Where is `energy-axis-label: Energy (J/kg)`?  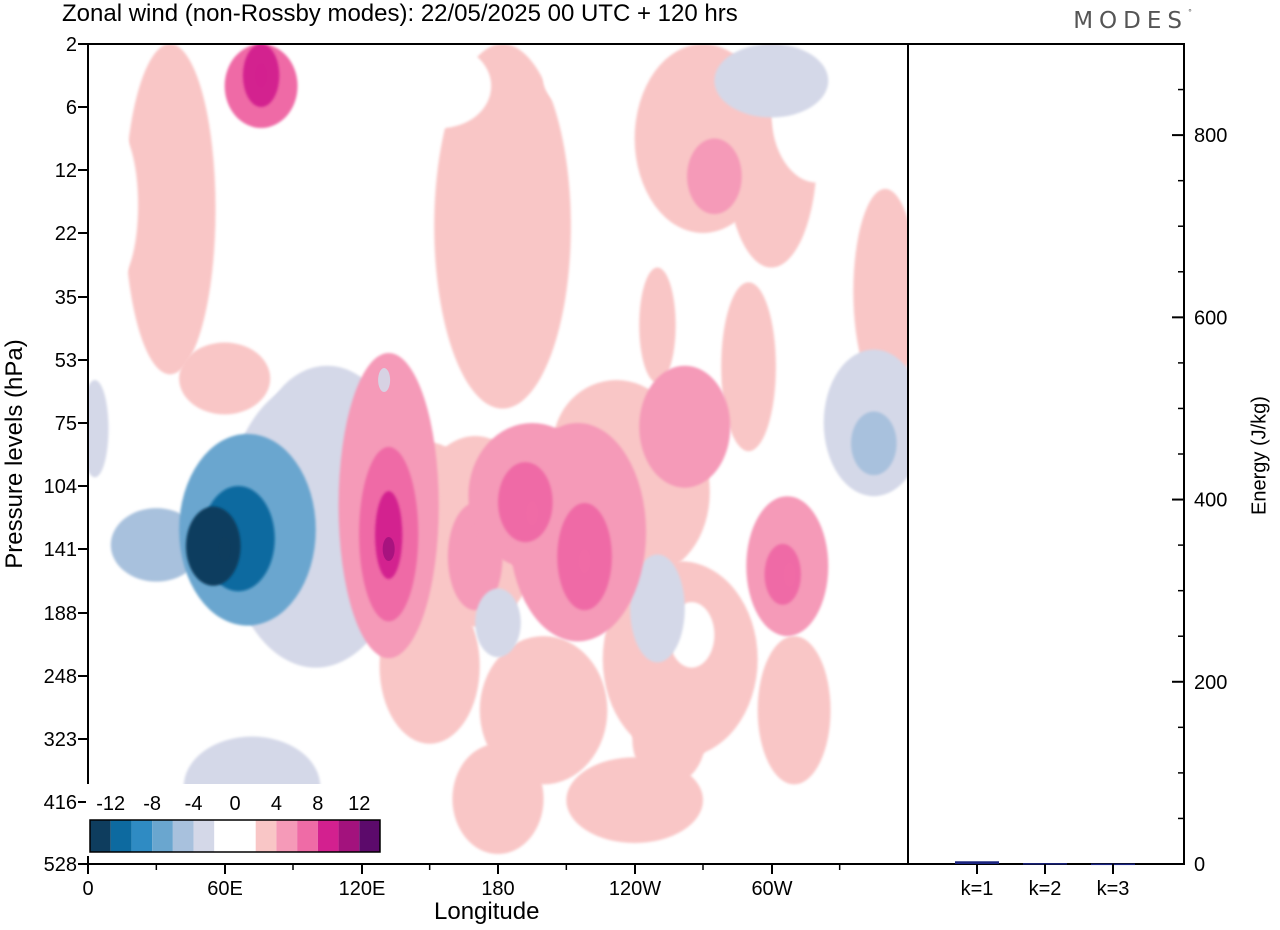 energy-axis-label: Energy (J/kg) is located at coordinates (1259, 455).